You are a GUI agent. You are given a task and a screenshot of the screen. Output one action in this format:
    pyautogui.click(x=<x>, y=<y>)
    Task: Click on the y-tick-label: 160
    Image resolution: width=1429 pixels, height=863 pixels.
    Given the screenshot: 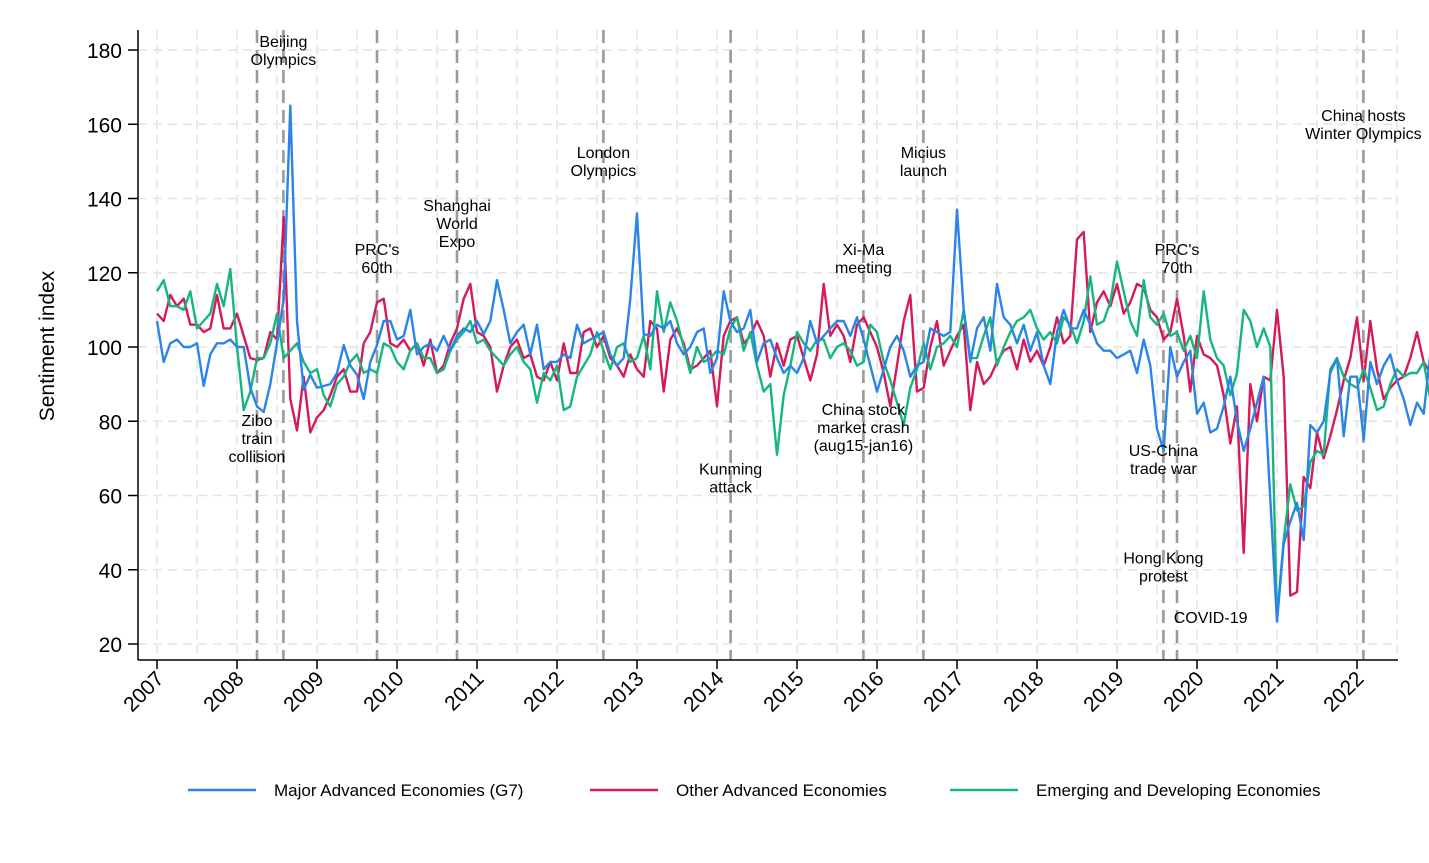 What is the action you would take?
    pyautogui.click(x=104, y=125)
    